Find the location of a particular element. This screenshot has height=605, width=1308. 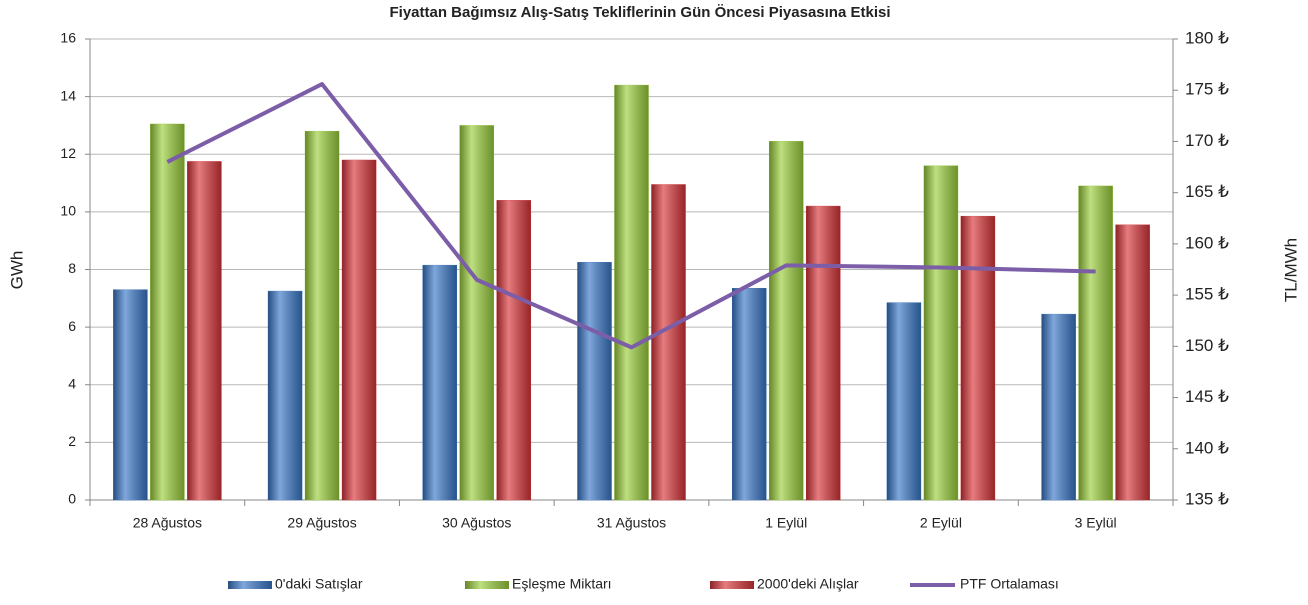

x-tick-label: 29 Ağustos is located at coordinates (321, 523).